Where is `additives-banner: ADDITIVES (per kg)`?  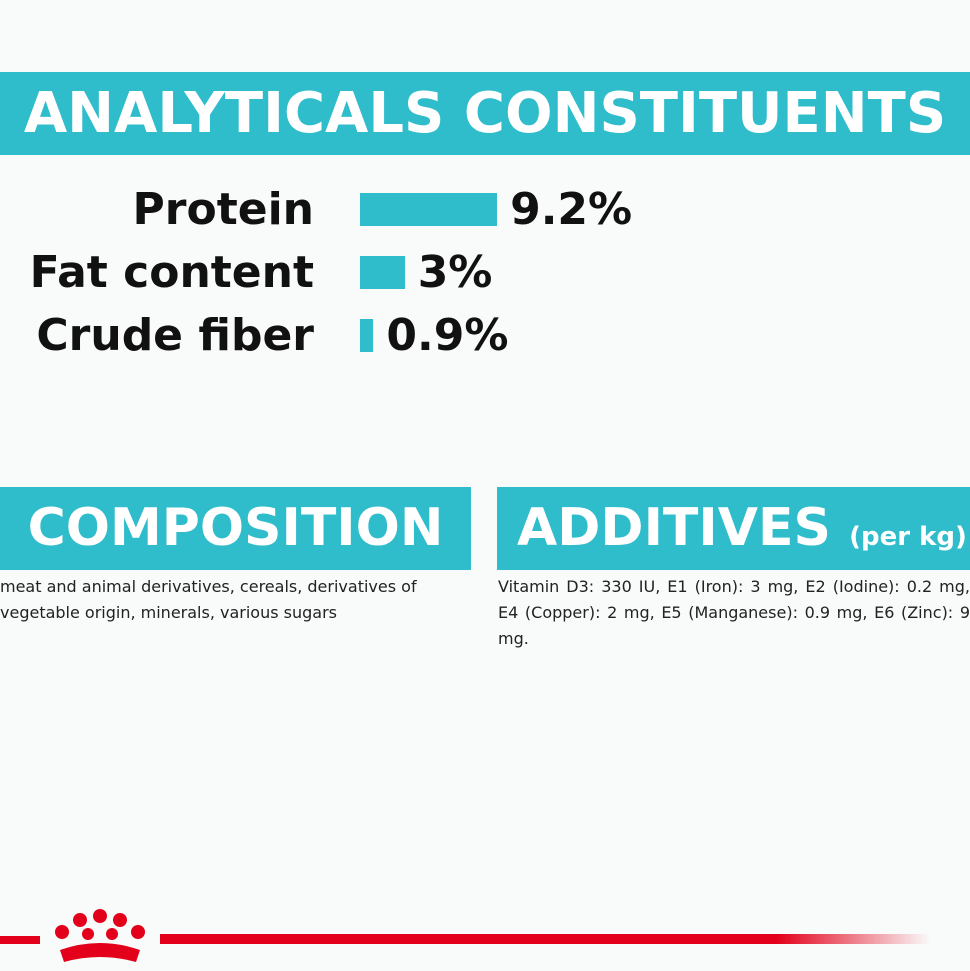 additives-banner: ADDITIVES (per kg) is located at coordinates (733, 528).